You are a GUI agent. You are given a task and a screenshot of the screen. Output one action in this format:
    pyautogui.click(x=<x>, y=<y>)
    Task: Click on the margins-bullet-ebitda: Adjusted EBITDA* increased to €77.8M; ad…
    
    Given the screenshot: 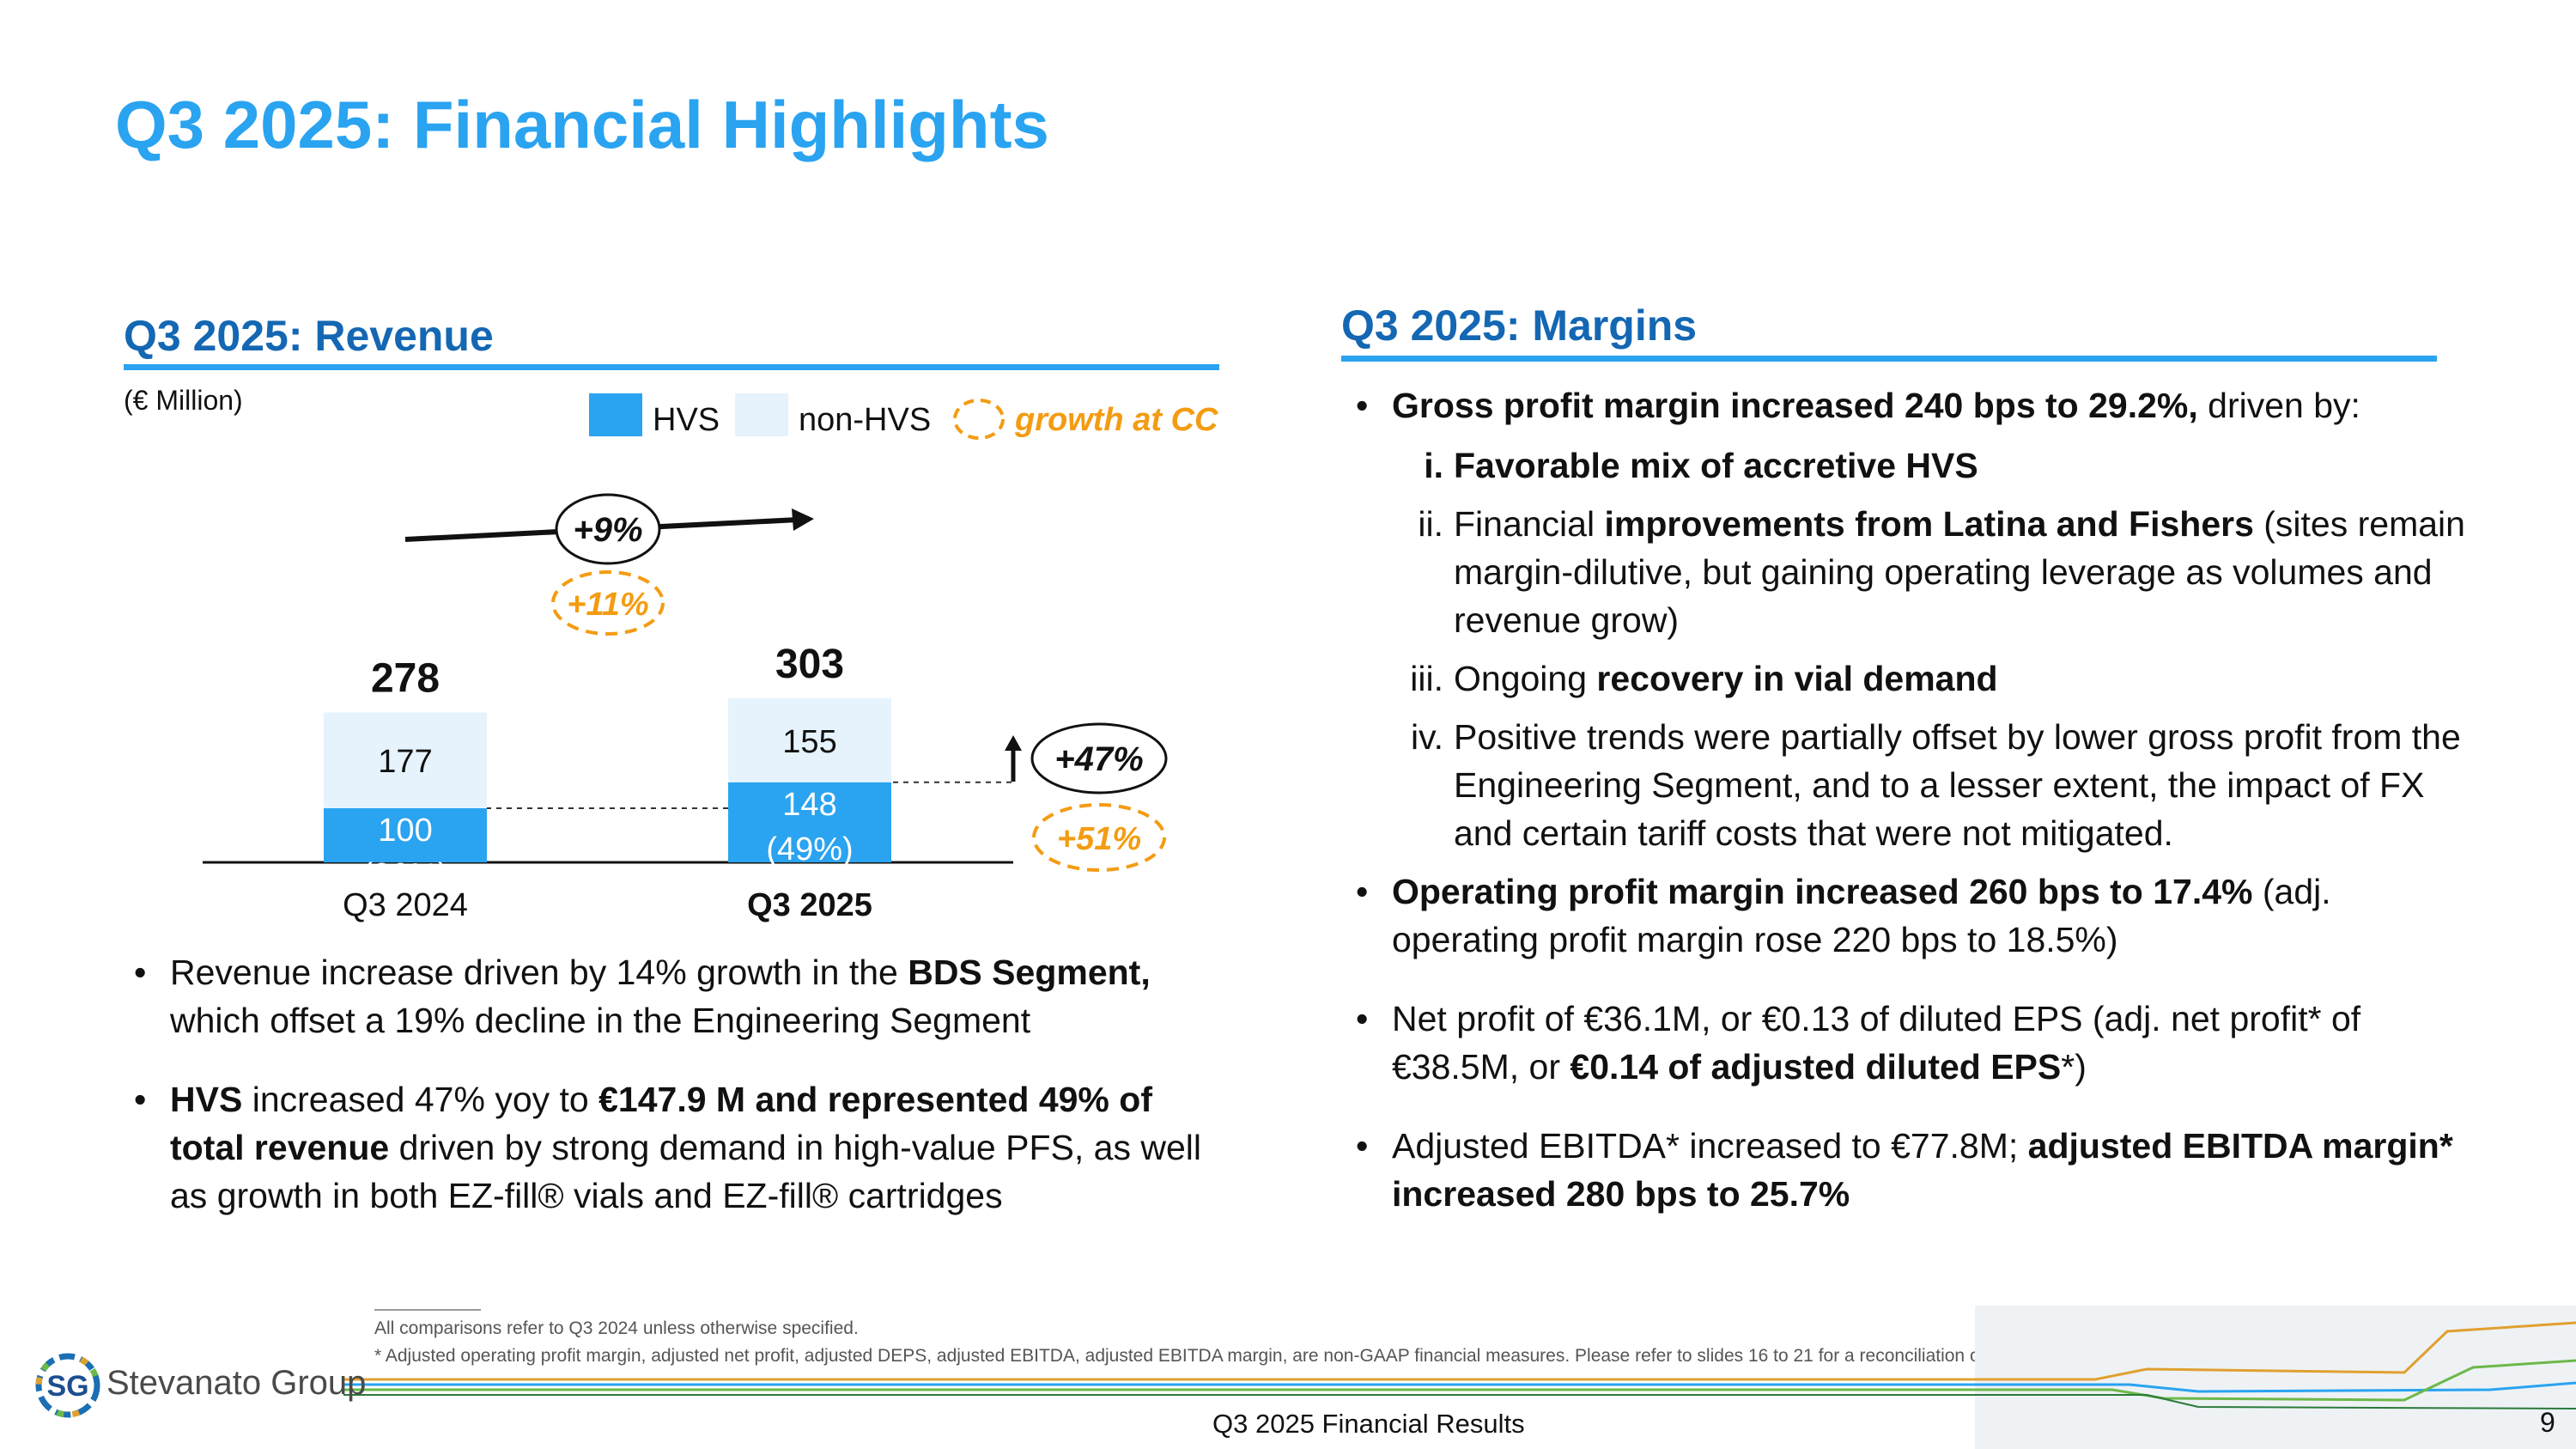 What is the action you would take?
    pyautogui.click(x=1910, y=1170)
    